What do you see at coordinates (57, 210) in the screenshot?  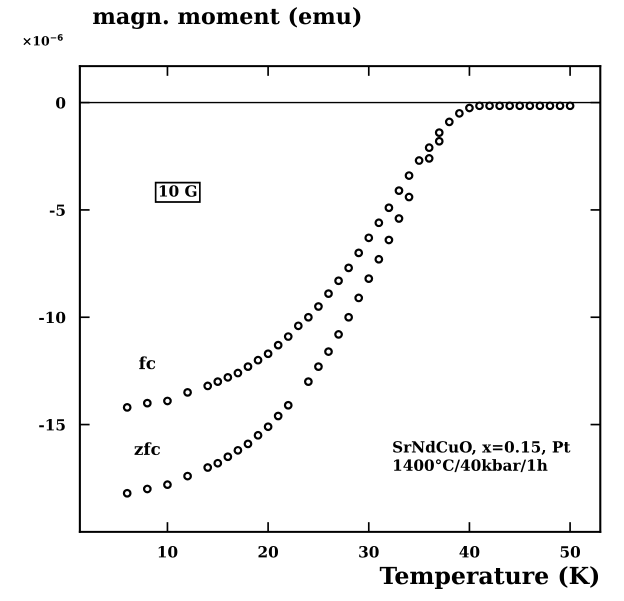 I see `y-tick-label: -5` at bounding box center [57, 210].